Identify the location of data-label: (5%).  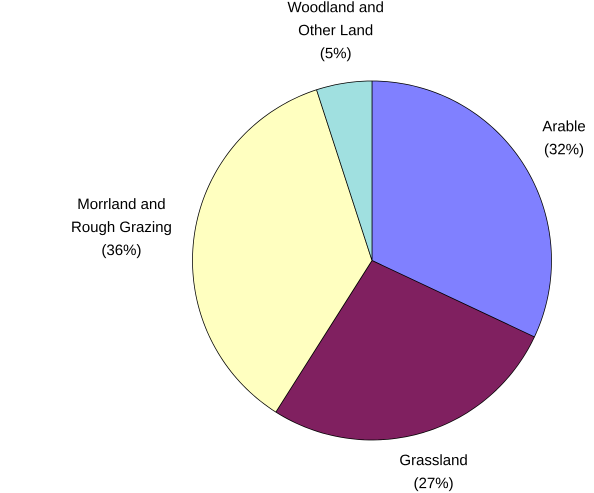
(335, 54).